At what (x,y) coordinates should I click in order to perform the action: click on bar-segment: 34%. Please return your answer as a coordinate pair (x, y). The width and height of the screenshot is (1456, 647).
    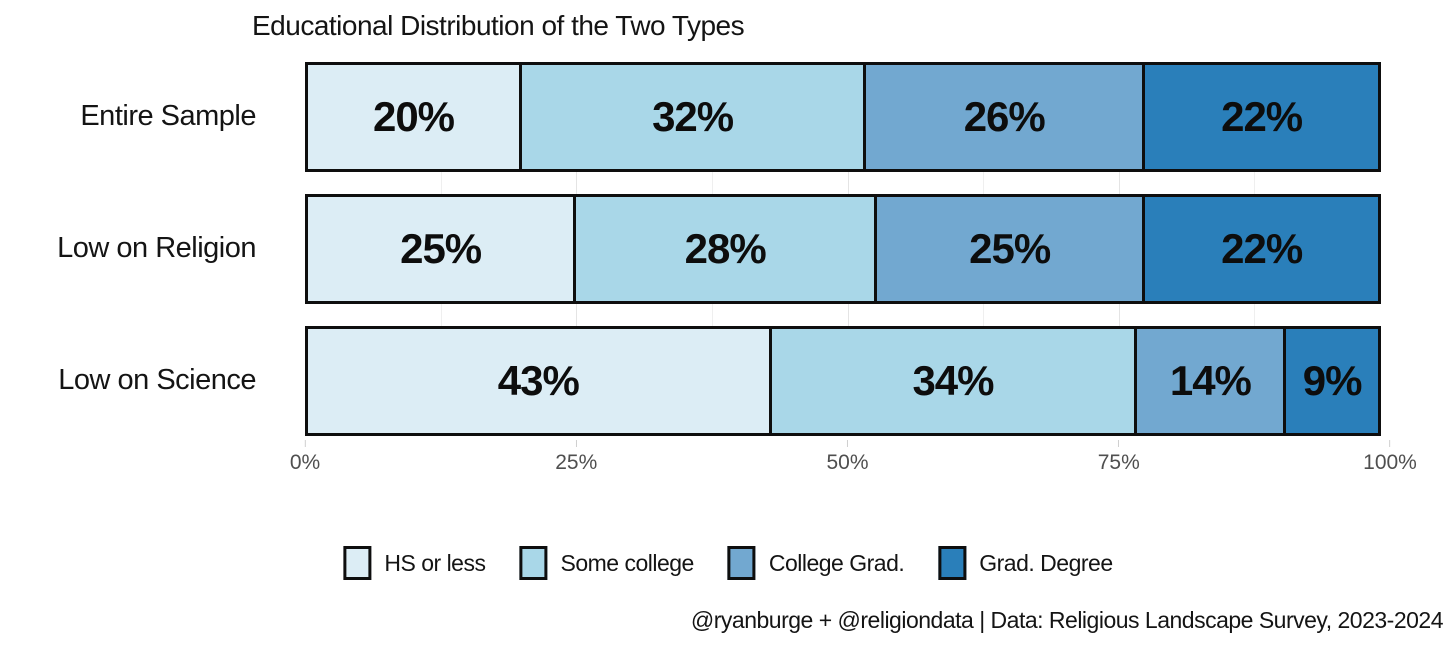
    Looking at the image, I should click on (953, 381).